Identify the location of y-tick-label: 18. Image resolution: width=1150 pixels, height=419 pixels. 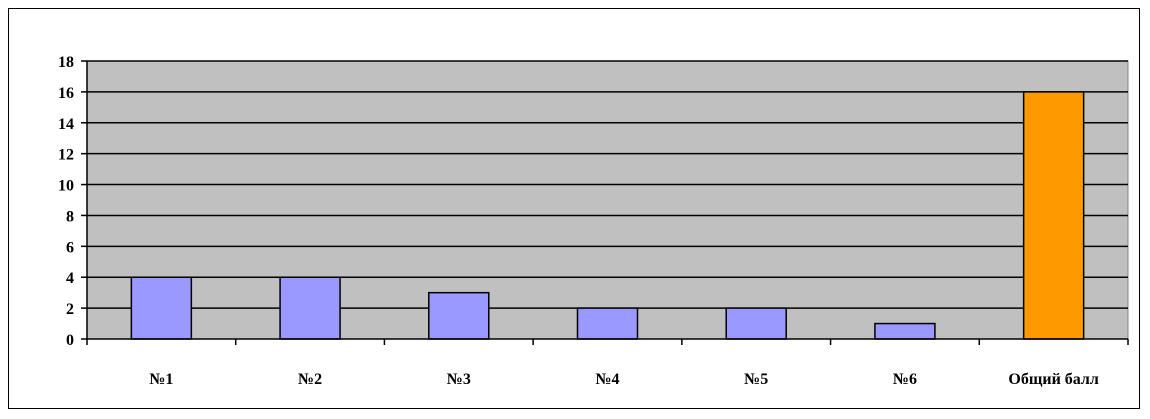
(66, 62).